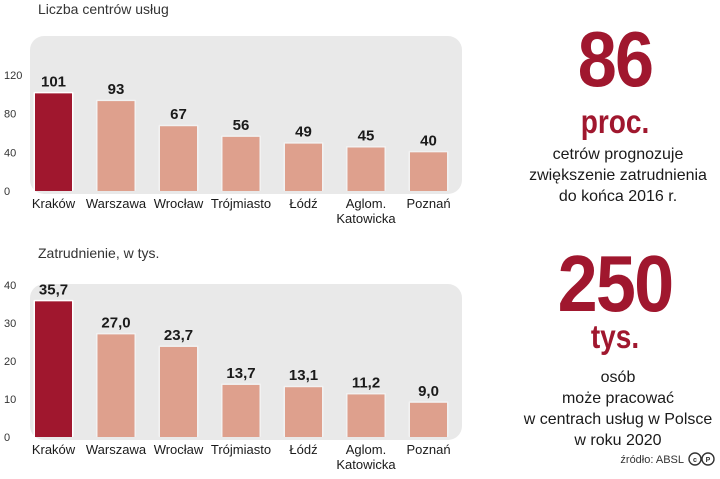 The image size is (720, 479). Describe the element at coordinates (241, 449) in the screenshot. I see `chart2-category-label: Trójmiasto` at that location.